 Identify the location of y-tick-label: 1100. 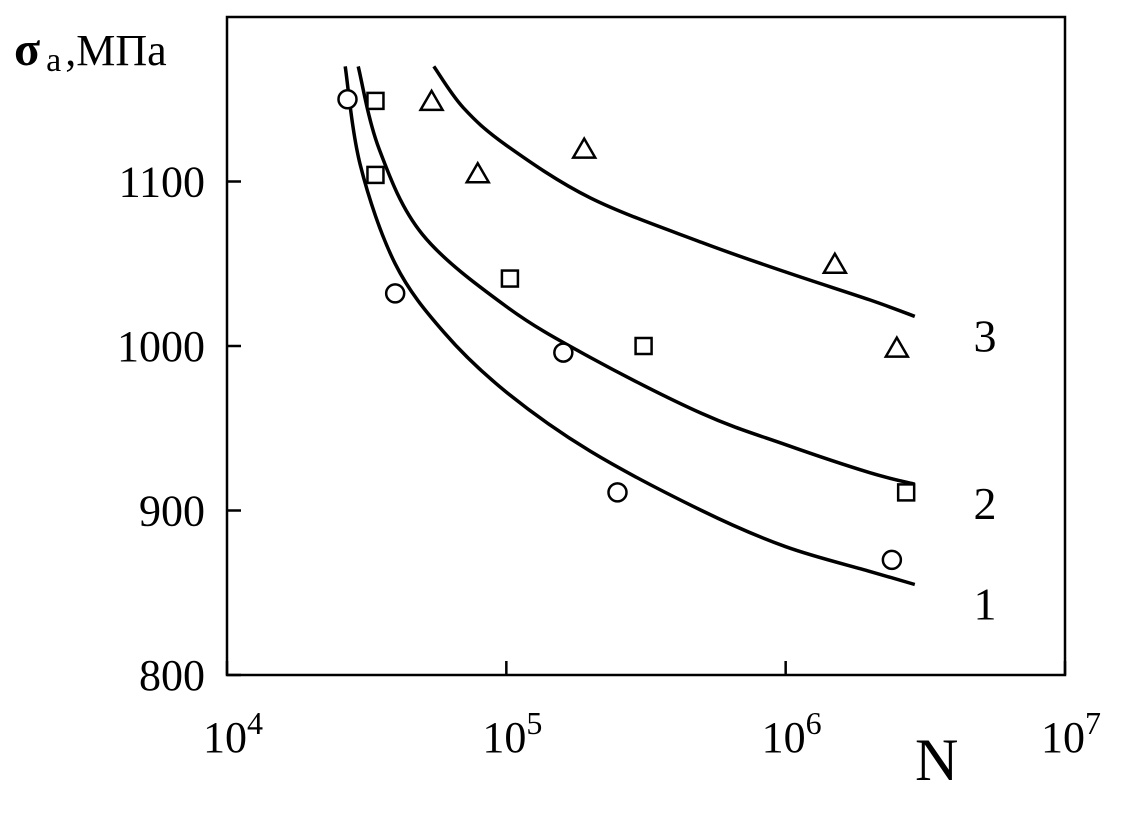
(162, 182).